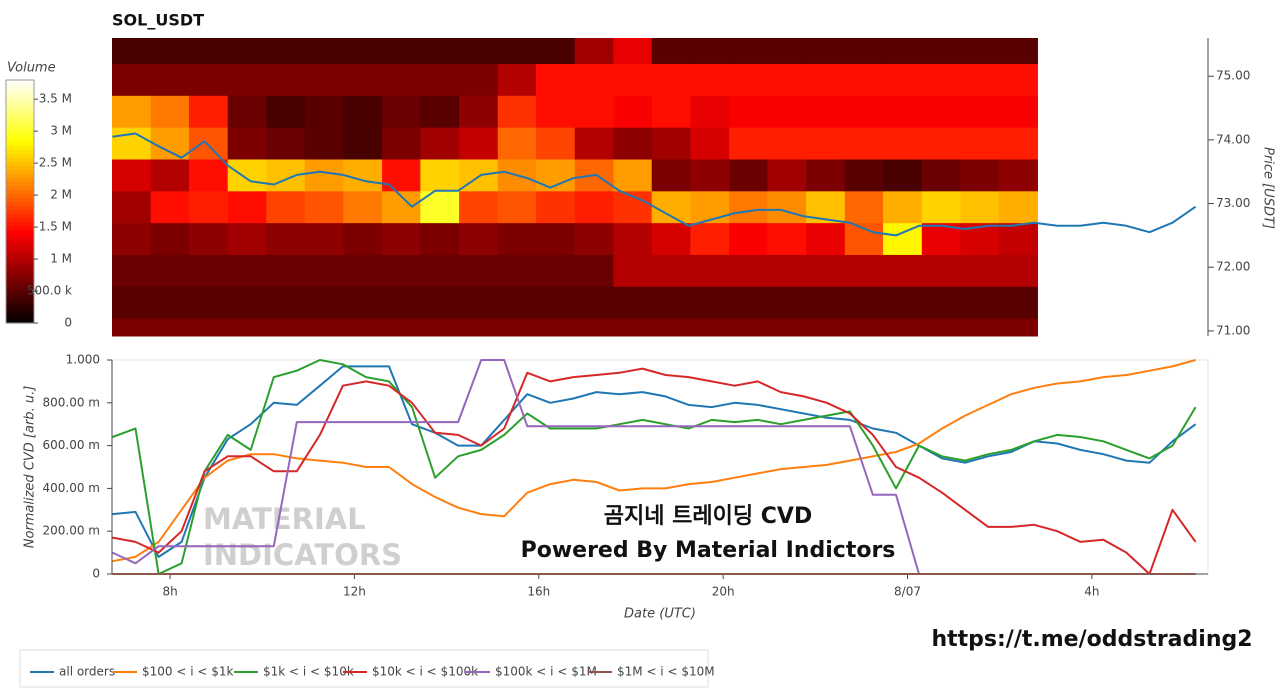 This screenshot has width=1280, height=688. I want to click on y-tick-label: 800.00 m, so click(72, 402).